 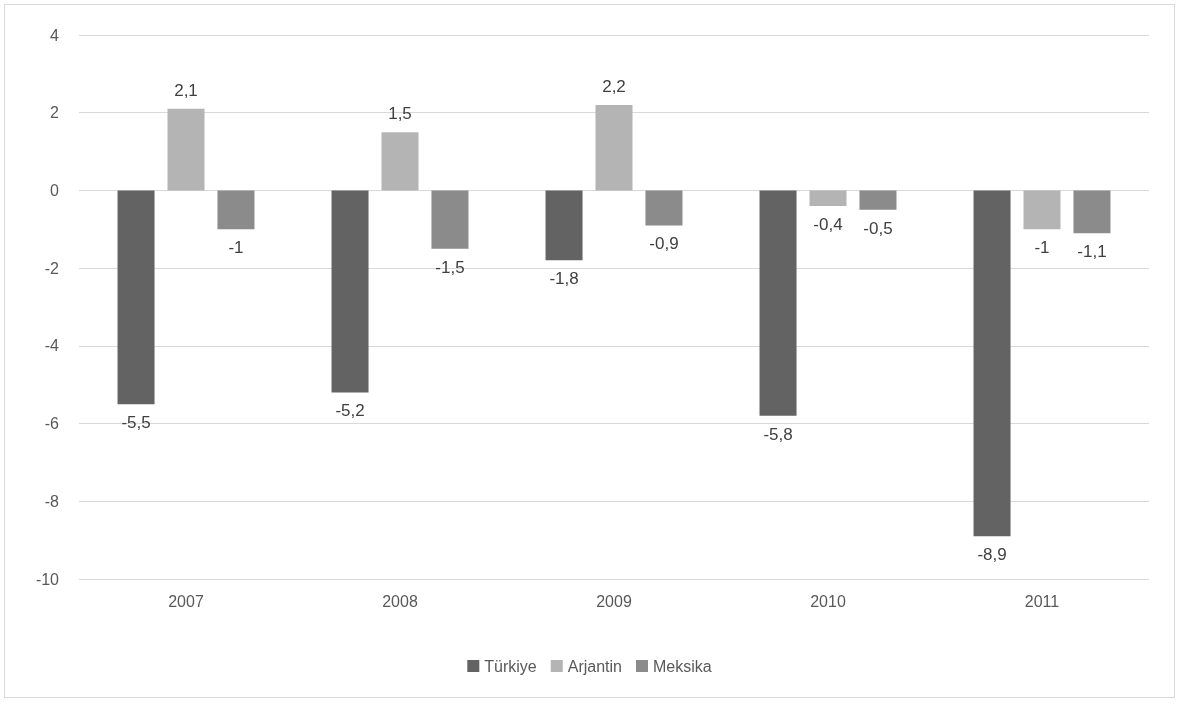 I want to click on data-label: -0,9, so click(x=664, y=244).